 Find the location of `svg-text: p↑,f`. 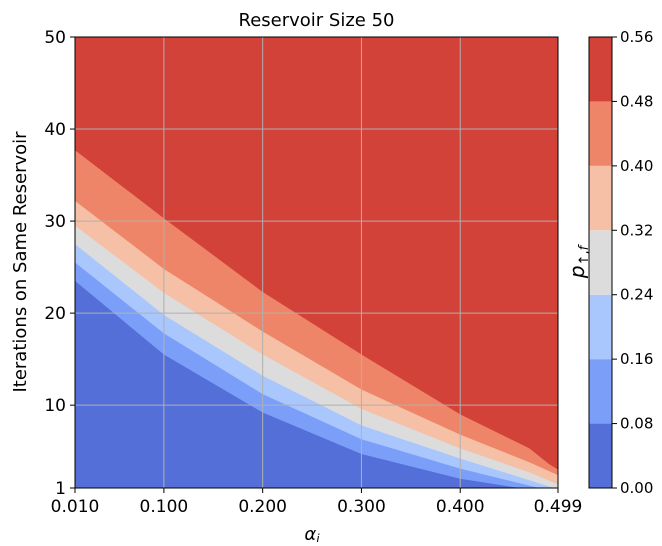

svg-text: p↑,f is located at coordinates (578, 261).